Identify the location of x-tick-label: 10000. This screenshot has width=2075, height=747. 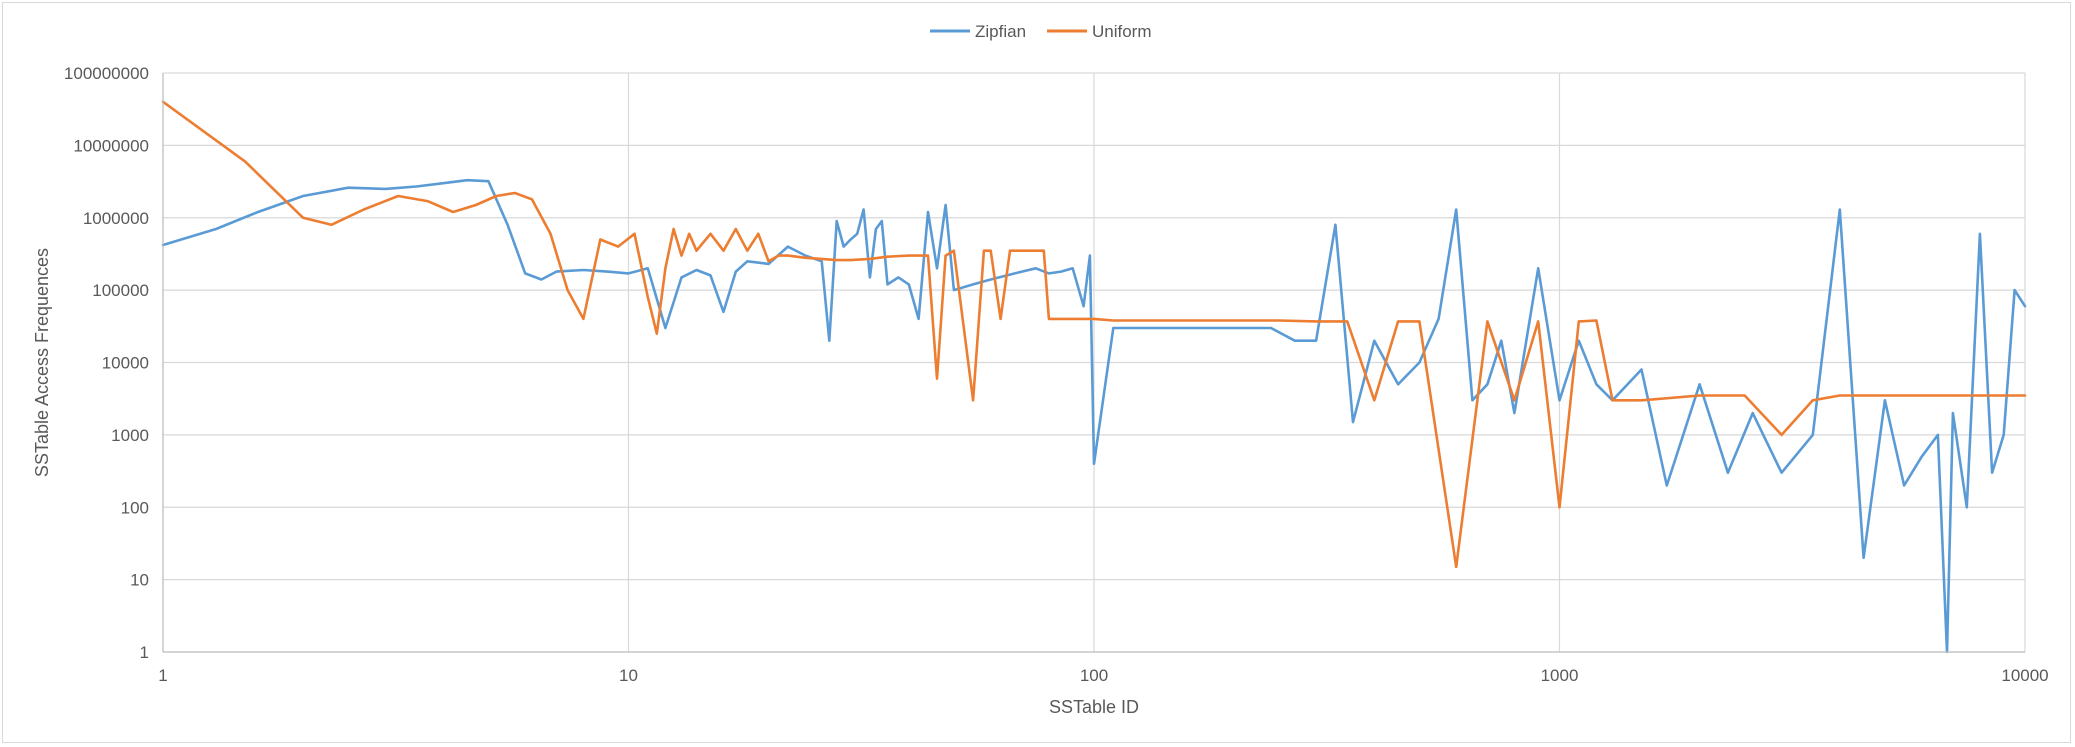
(2024, 675).